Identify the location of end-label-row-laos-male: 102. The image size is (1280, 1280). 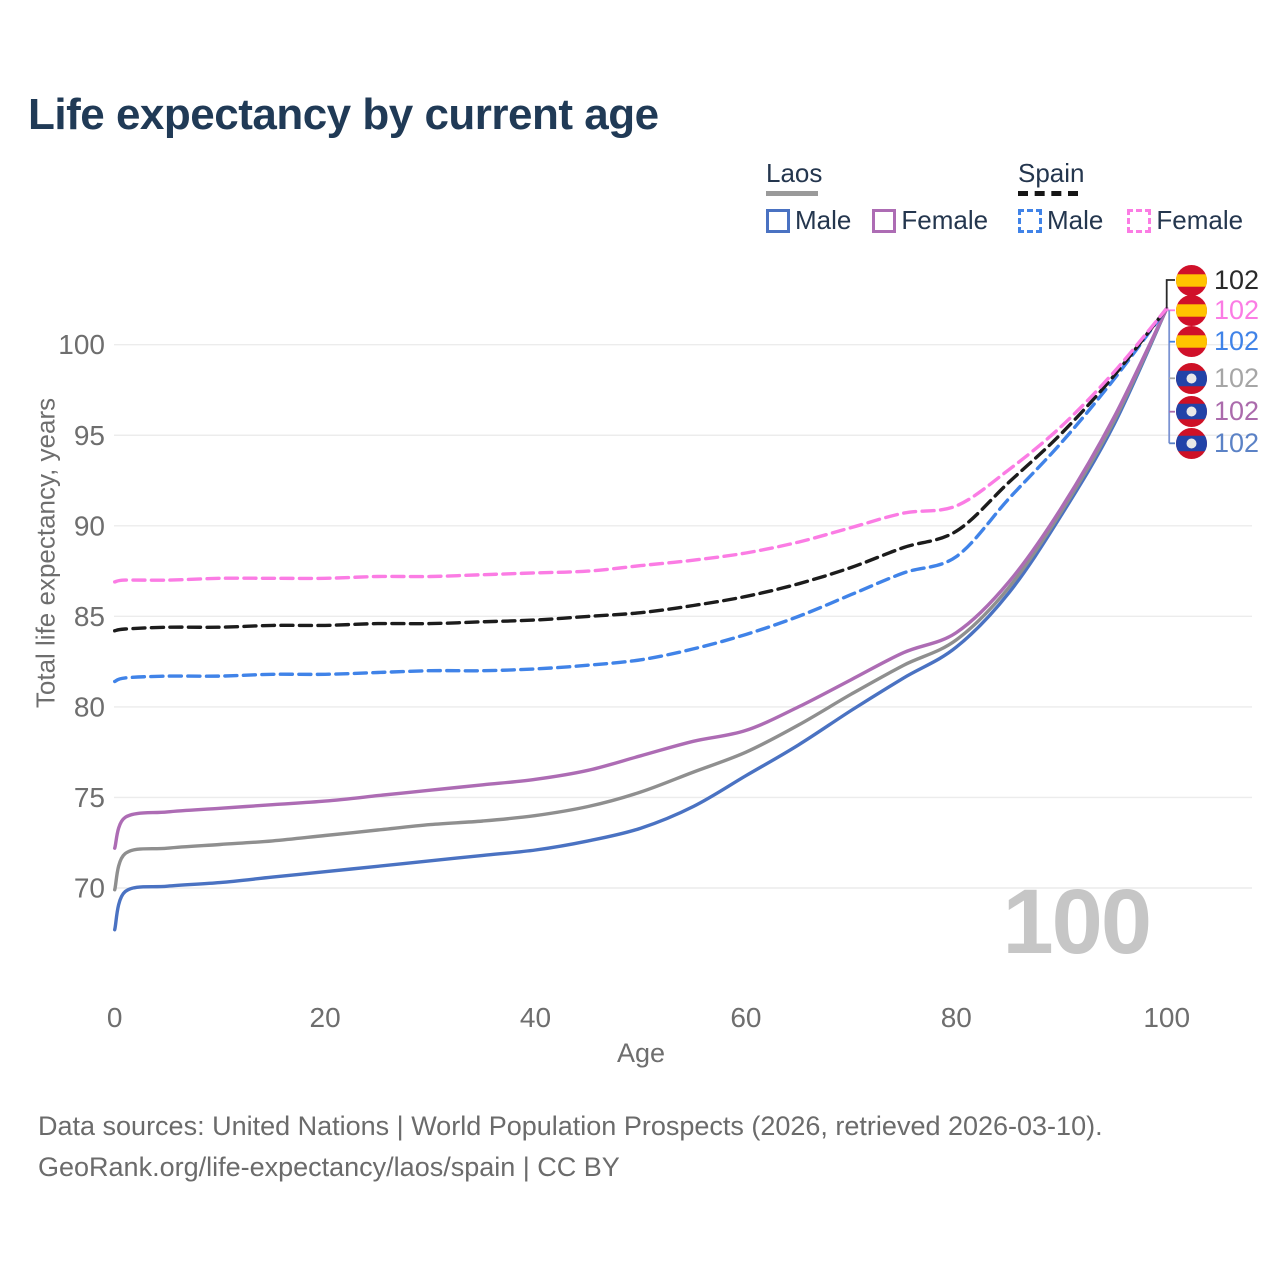
(1217, 443).